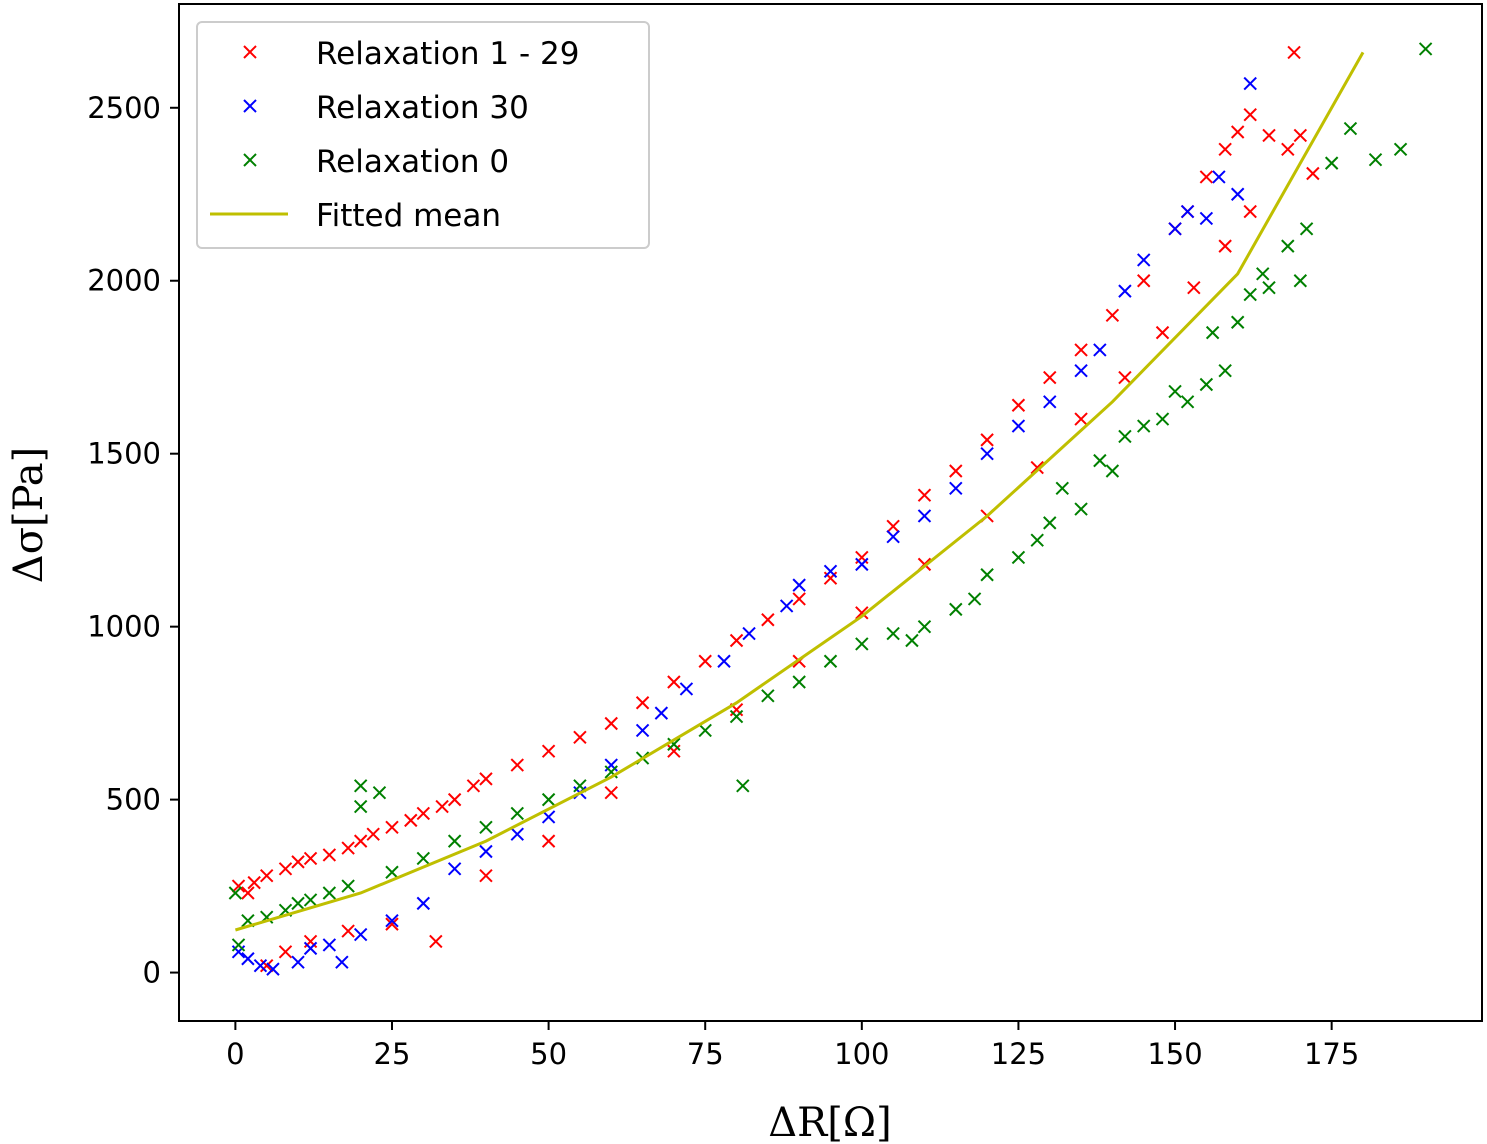 The height and width of the screenshot is (1144, 1487). Describe the element at coordinates (124, 281) in the screenshot. I see `y-tick-label: 2000` at that location.